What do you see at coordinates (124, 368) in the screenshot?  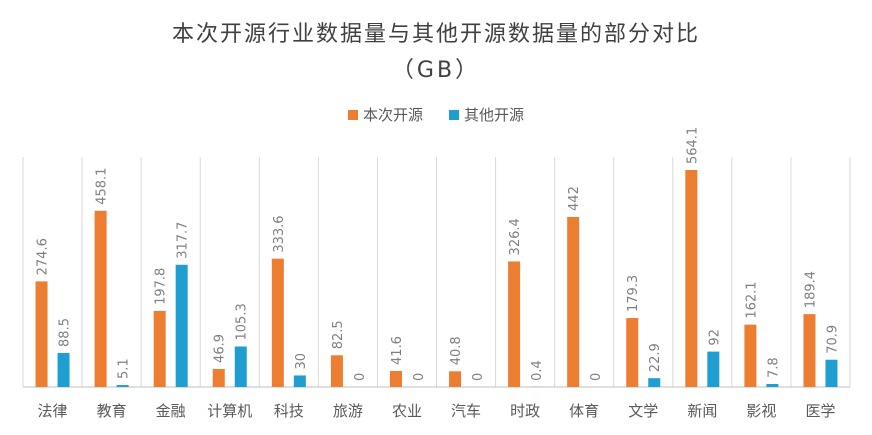 I see `data-label-series-2: 5.1` at bounding box center [124, 368].